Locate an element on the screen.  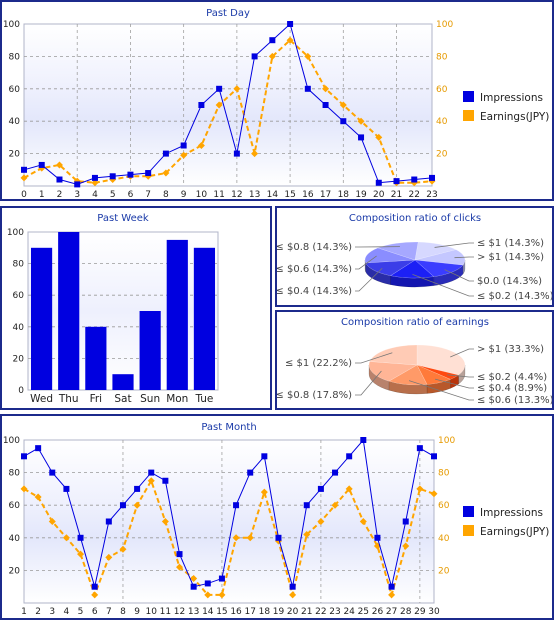
legend-label-earnings: Earnings(JPY) is located at coordinates (514, 532).